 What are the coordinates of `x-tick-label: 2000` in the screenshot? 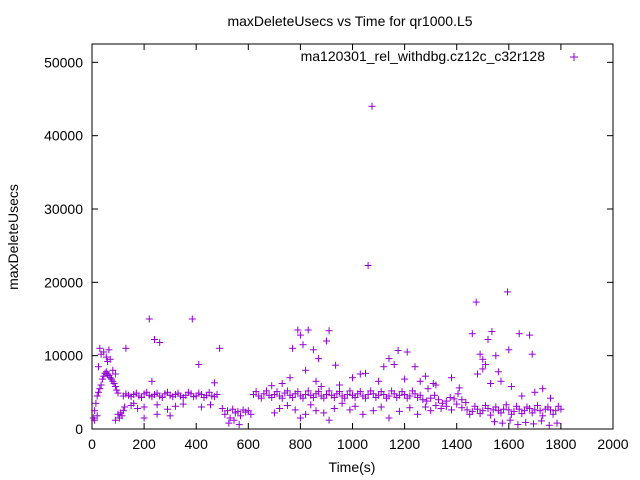 It's located at (612, 444).